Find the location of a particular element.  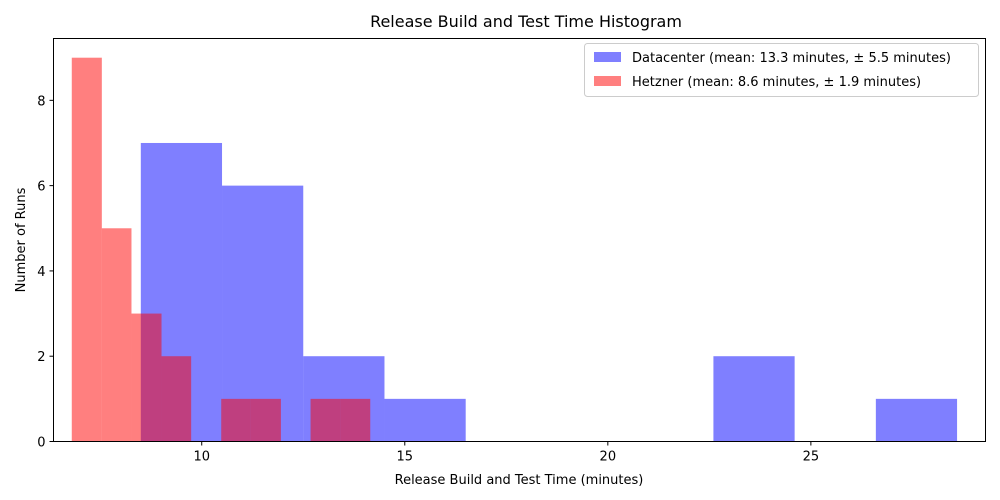

legend-frame is located at coordinates (781, 70).